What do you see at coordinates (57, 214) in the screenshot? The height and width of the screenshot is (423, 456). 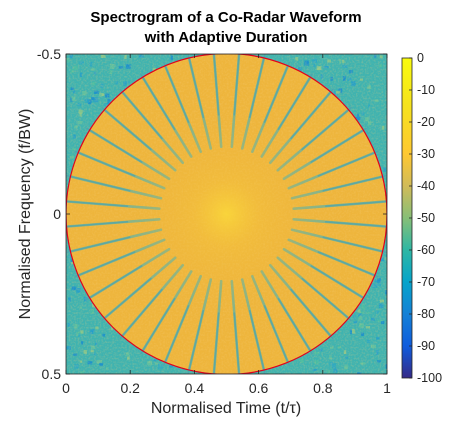 I see `y-tick-label: 0` at bounding box center [57, 214].